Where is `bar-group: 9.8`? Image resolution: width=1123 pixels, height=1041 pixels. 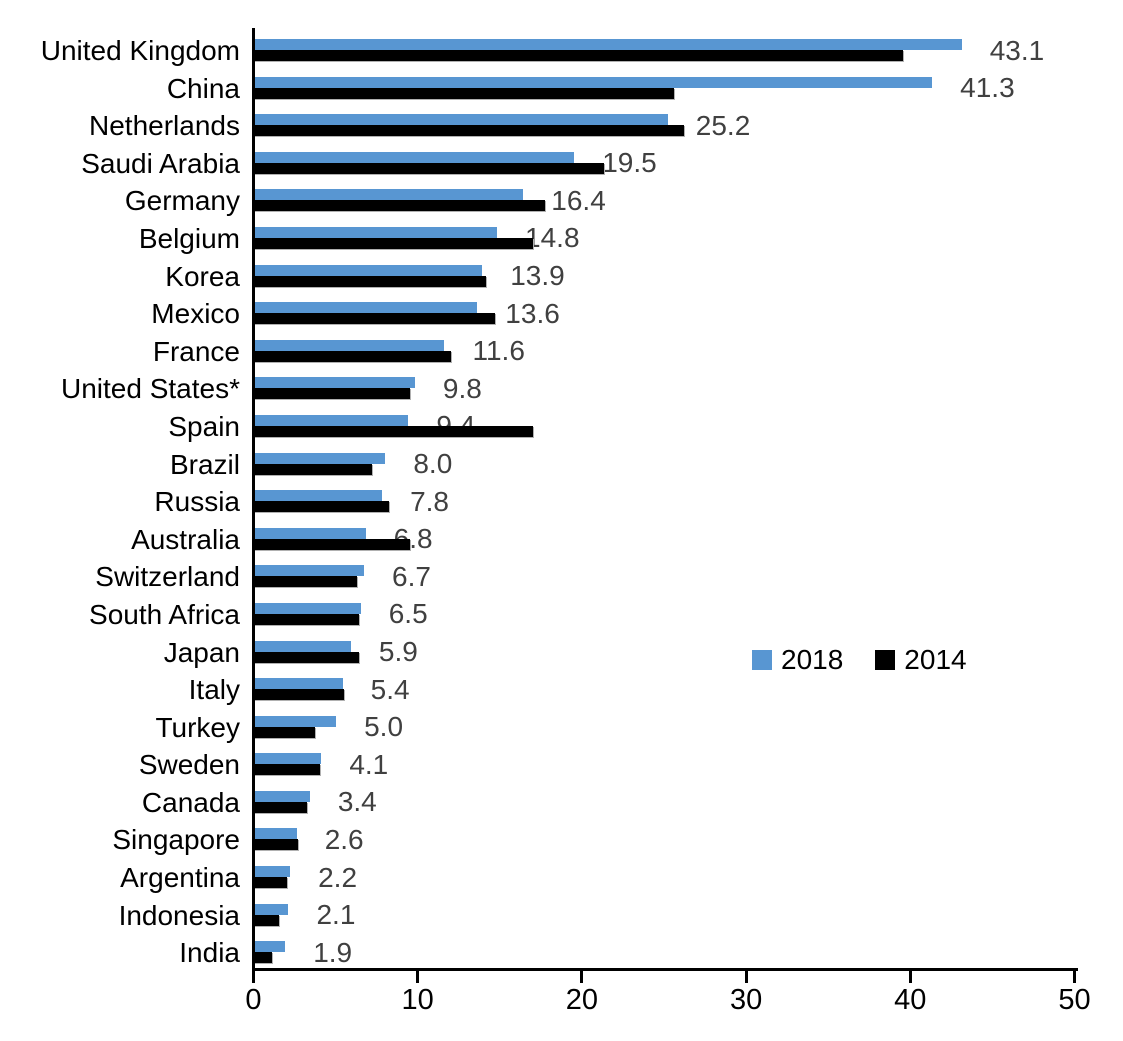 bar-group: 9.8 is located at coordinates (688, 387).